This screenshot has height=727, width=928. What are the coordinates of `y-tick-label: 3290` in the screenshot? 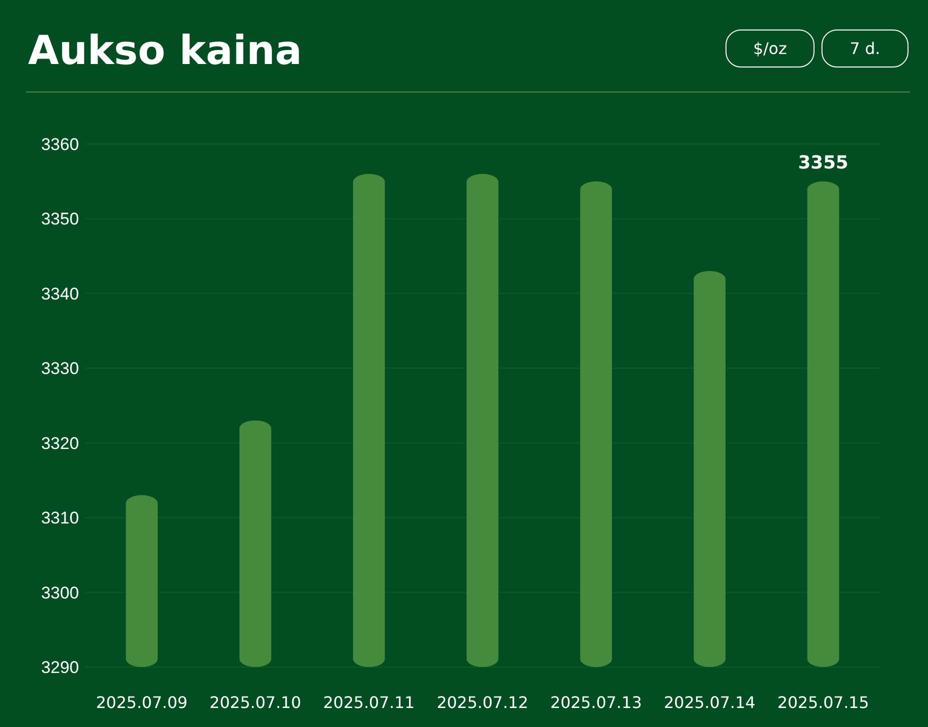 It's located at (60, 667).